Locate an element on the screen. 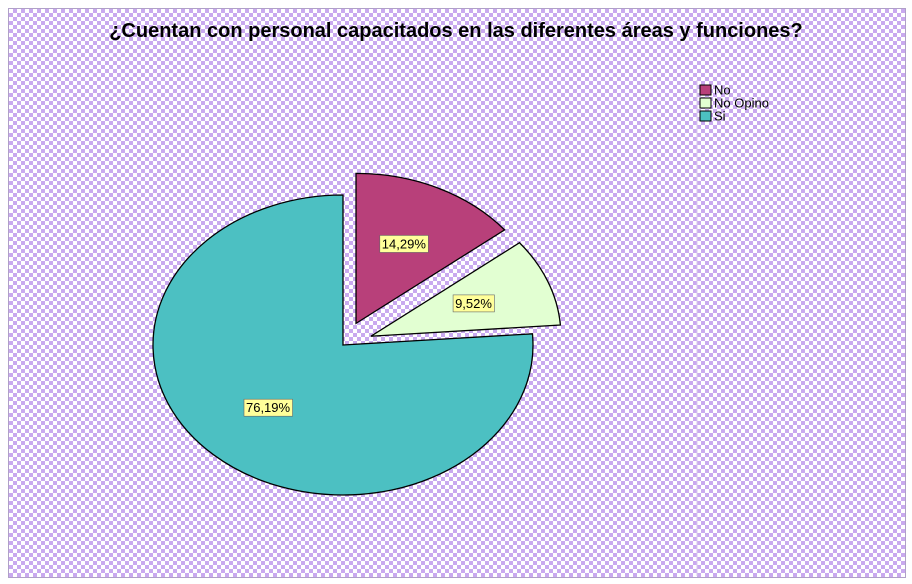 This screenshot has width=912, height=584. legend-label: No Opino is located at coordinates (741, 102).